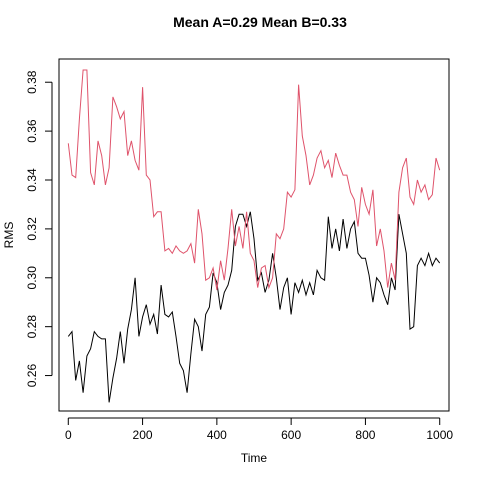  Describe the element at coordinates (32, 327) in the screenshot. I see `y-tick-label: 0.28` at that location.